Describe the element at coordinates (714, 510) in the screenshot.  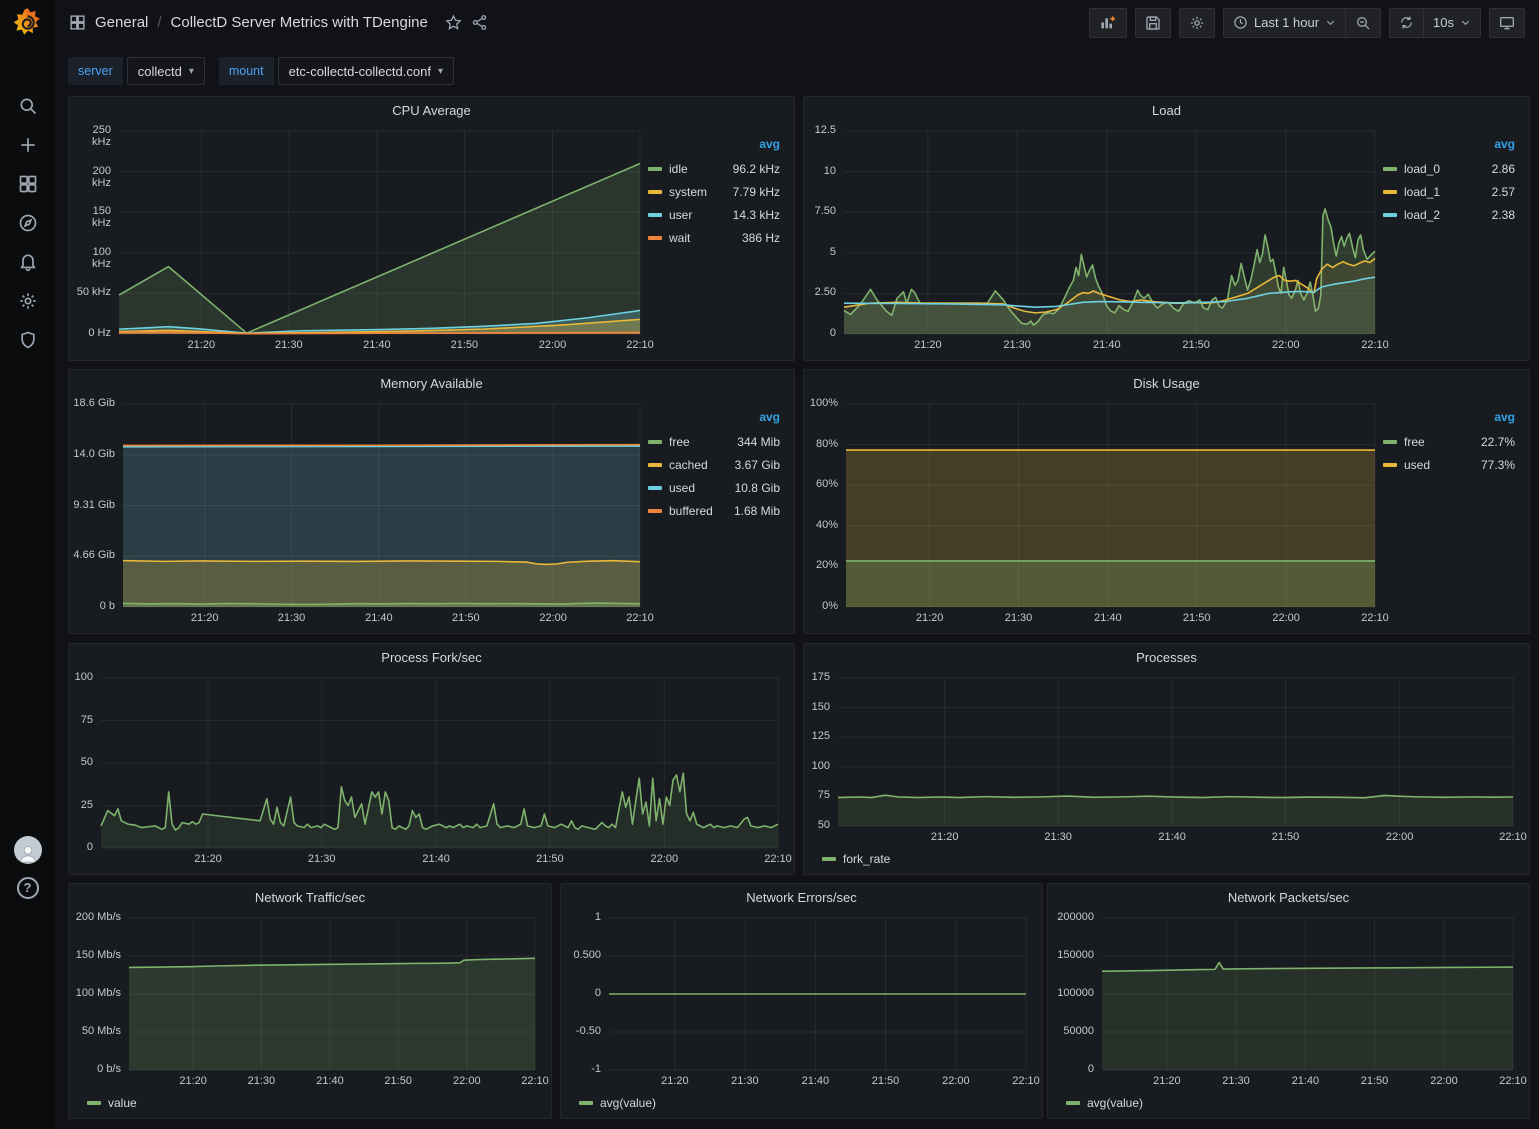
I see `legend-item-buffered: buffered 1.68 Mib` at that location.